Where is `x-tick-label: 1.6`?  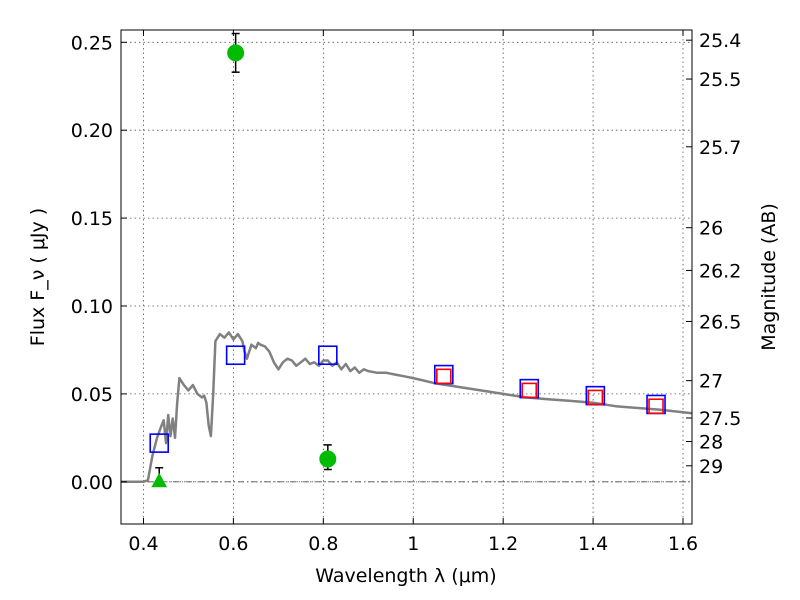
x-tick-label: 1.6 is located at coordinates (683, 544).